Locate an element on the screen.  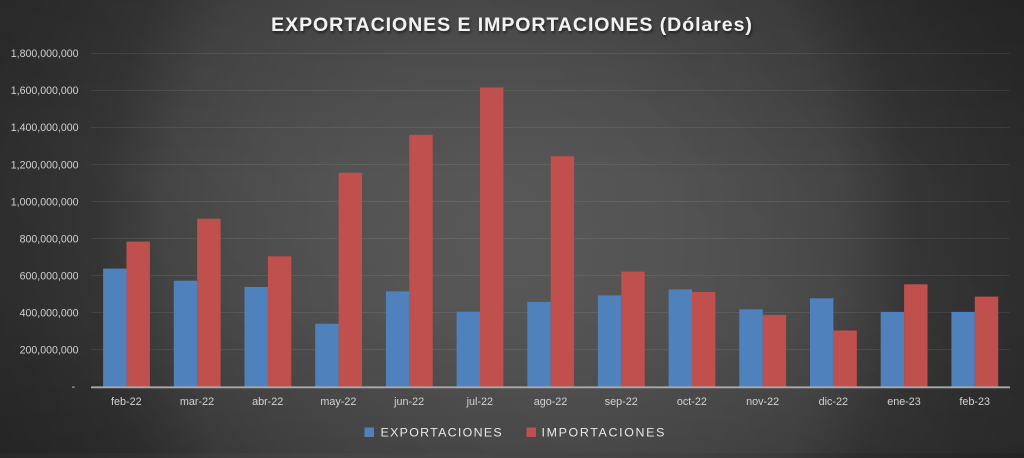
svg-text: 400,000,000 is located at coordinates (49, 314).